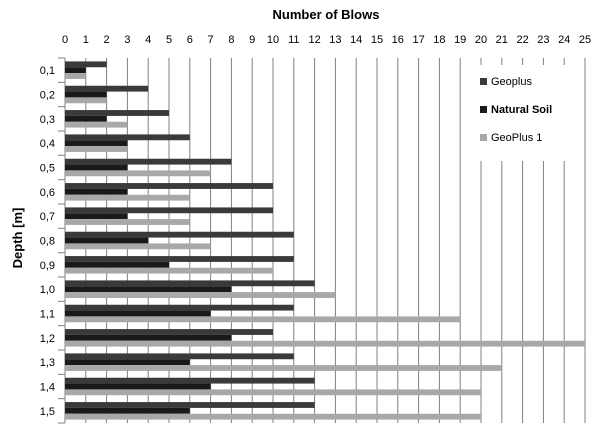 The height and width of the screenshot is (425, 592). What do you see at coordinates (47, 339) in the screenshot?
I see `y-tick-label-11: 1,2` at bounding box center [47, 339].